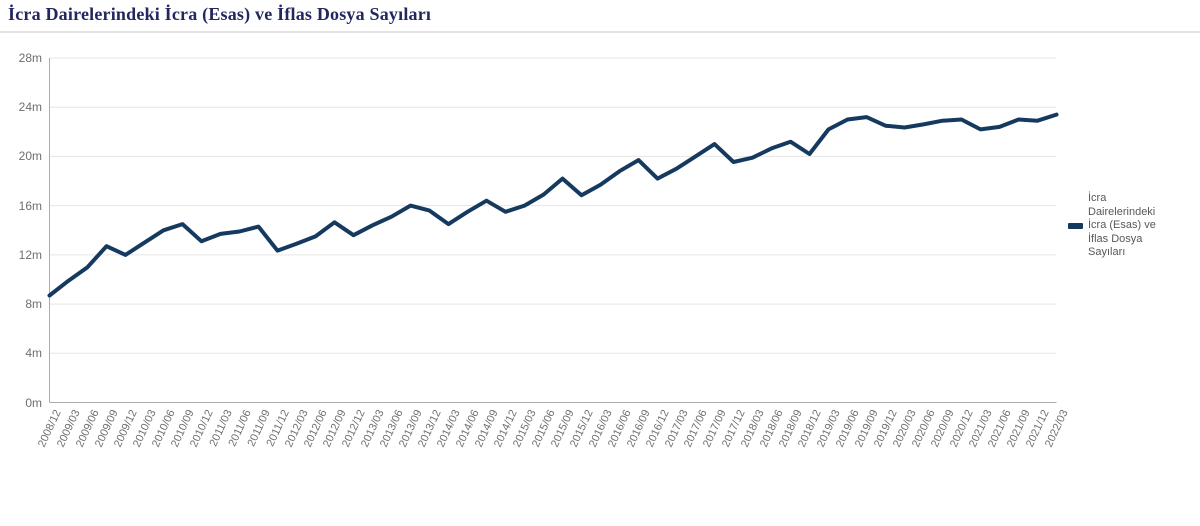 The width and height of the screenshot is (1200, 526). I want to click on y-axis-label: 12m, so click(30, 254).